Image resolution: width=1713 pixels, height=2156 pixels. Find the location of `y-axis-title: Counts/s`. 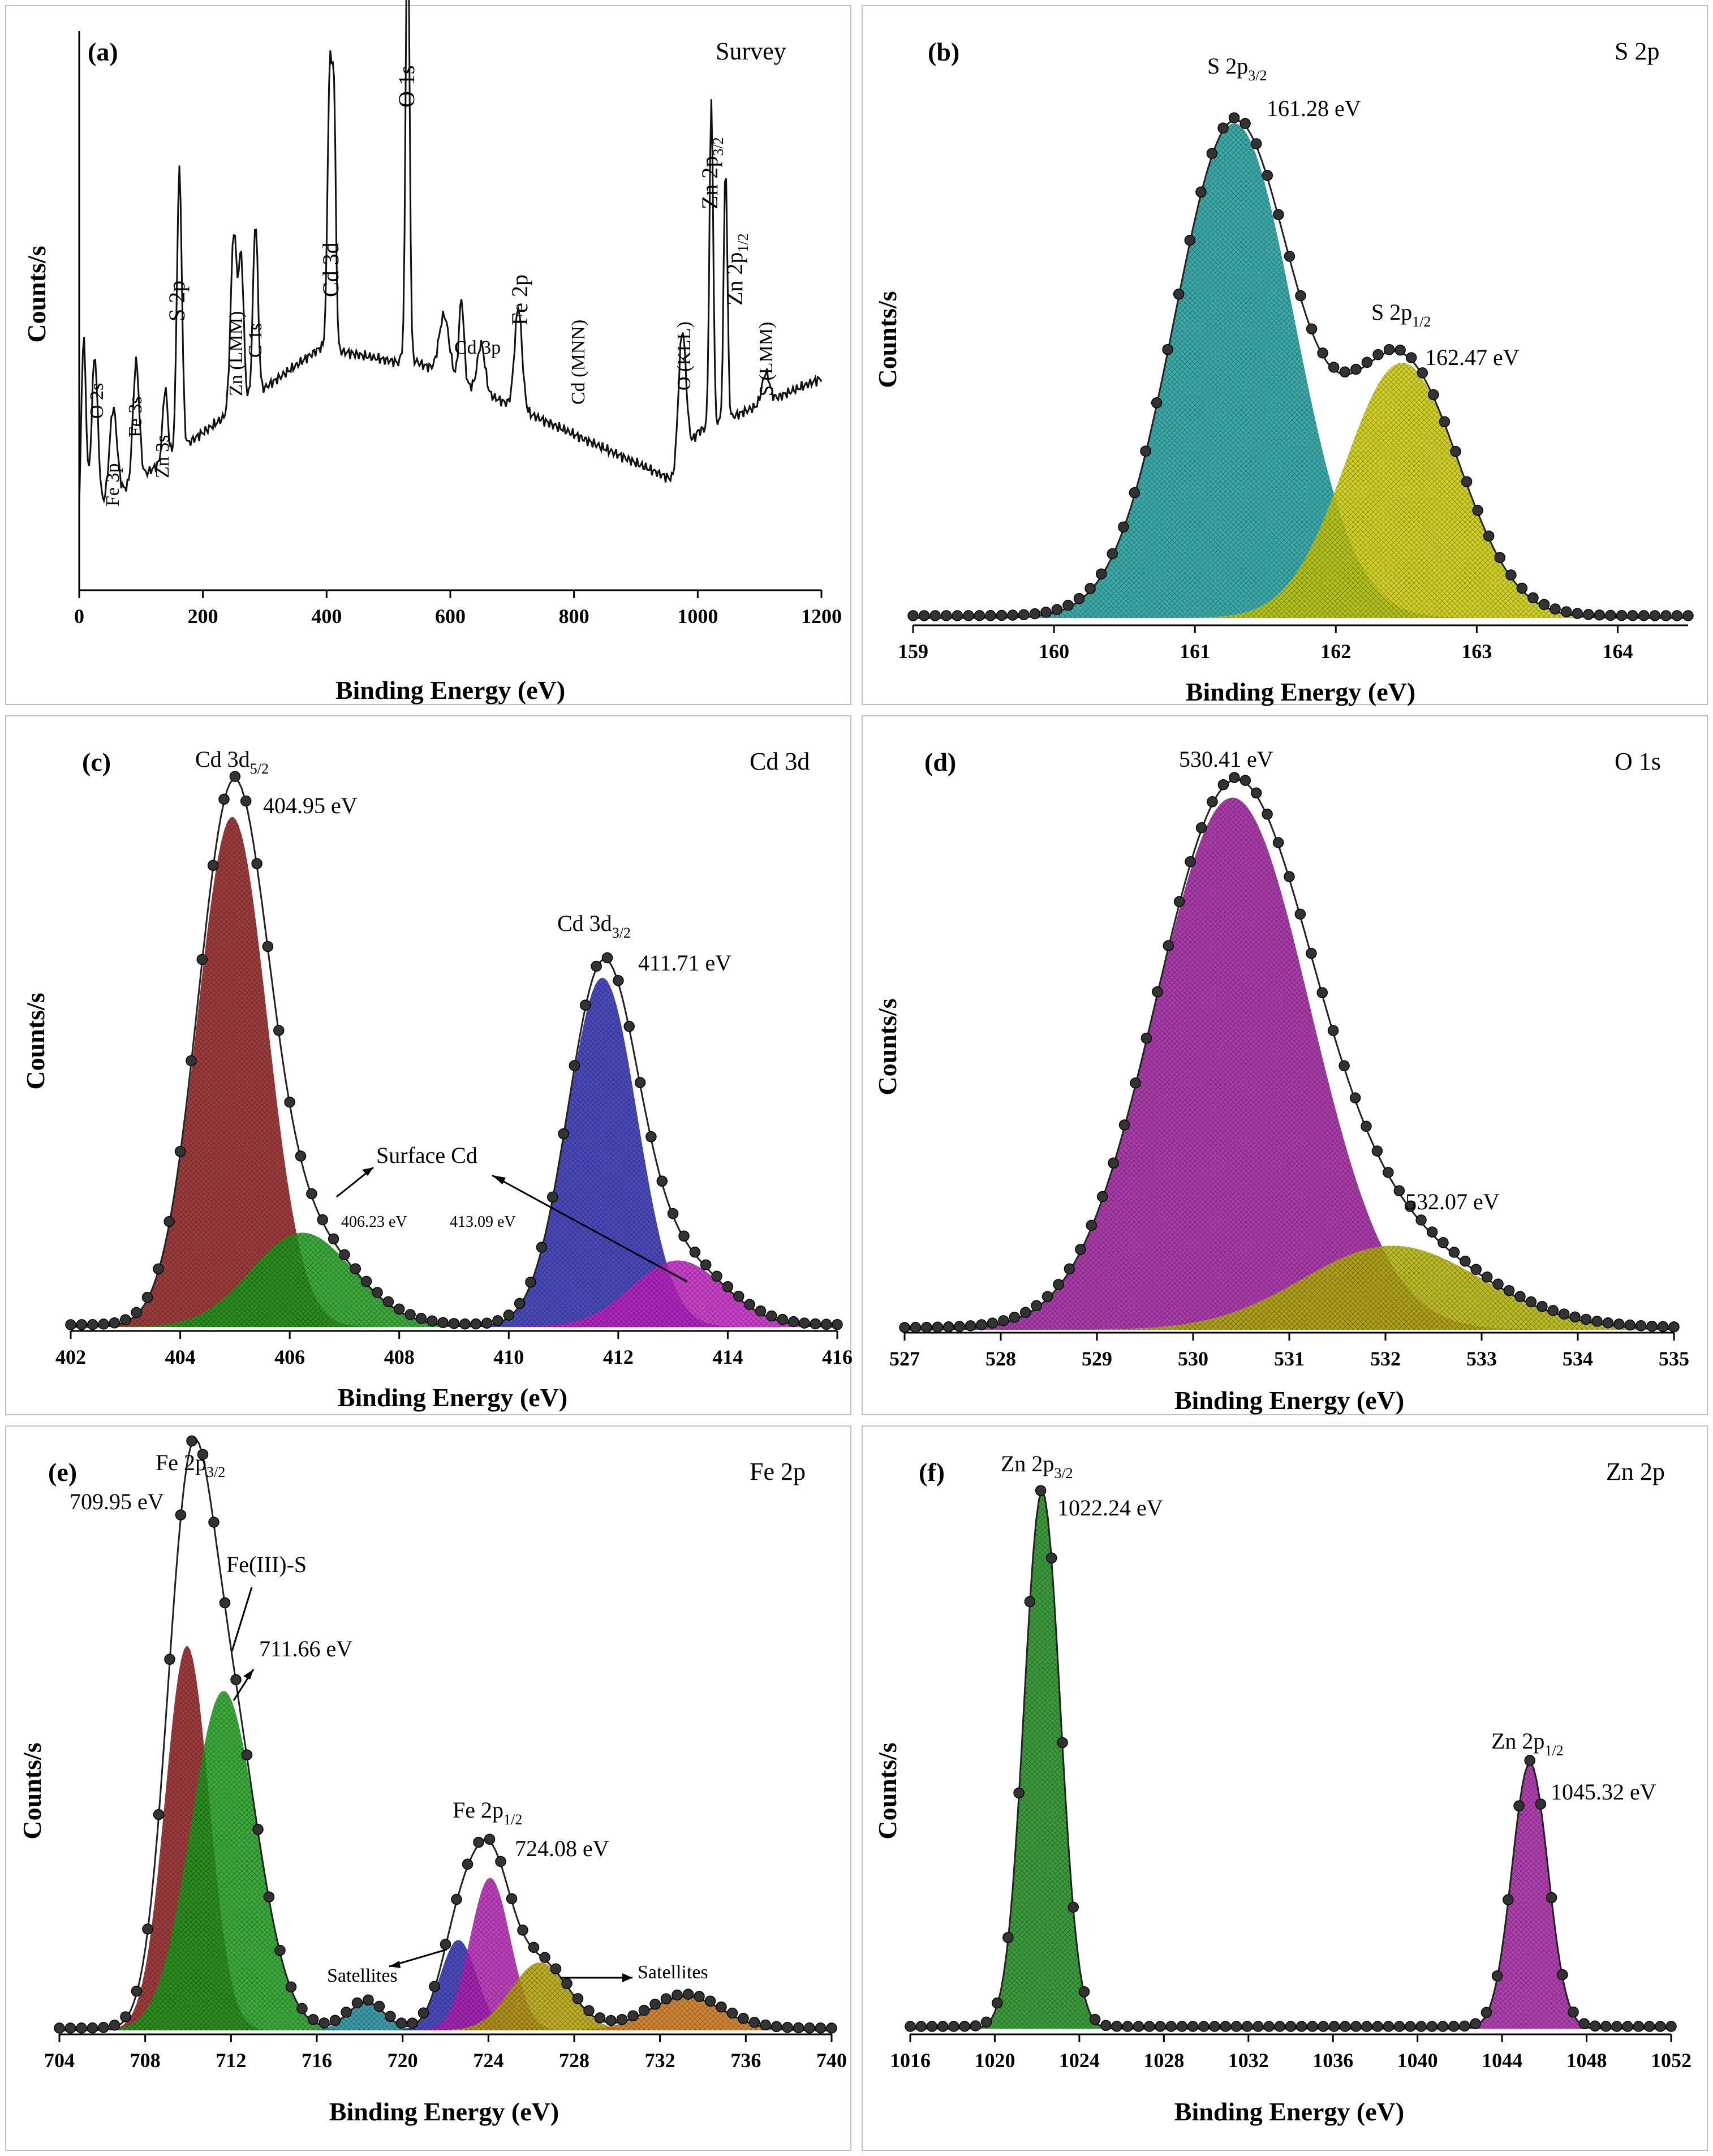

y-axis-title: Counts/s is located at coordinates (888, 1046).